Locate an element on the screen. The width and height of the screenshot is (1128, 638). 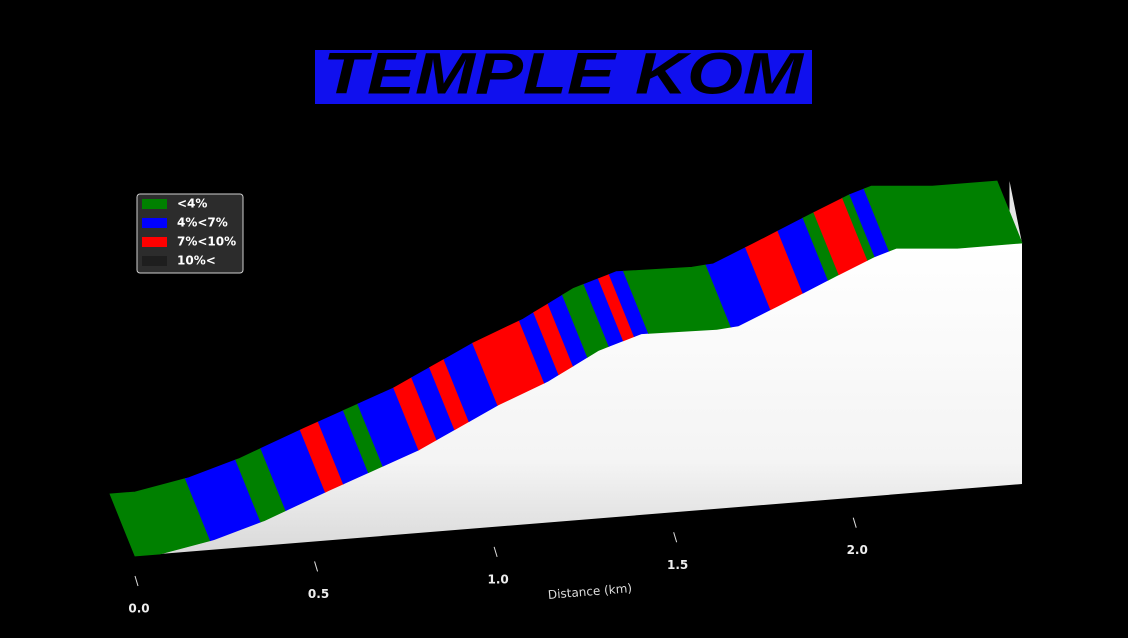
grade-segment is located at coordinates (943, 216).